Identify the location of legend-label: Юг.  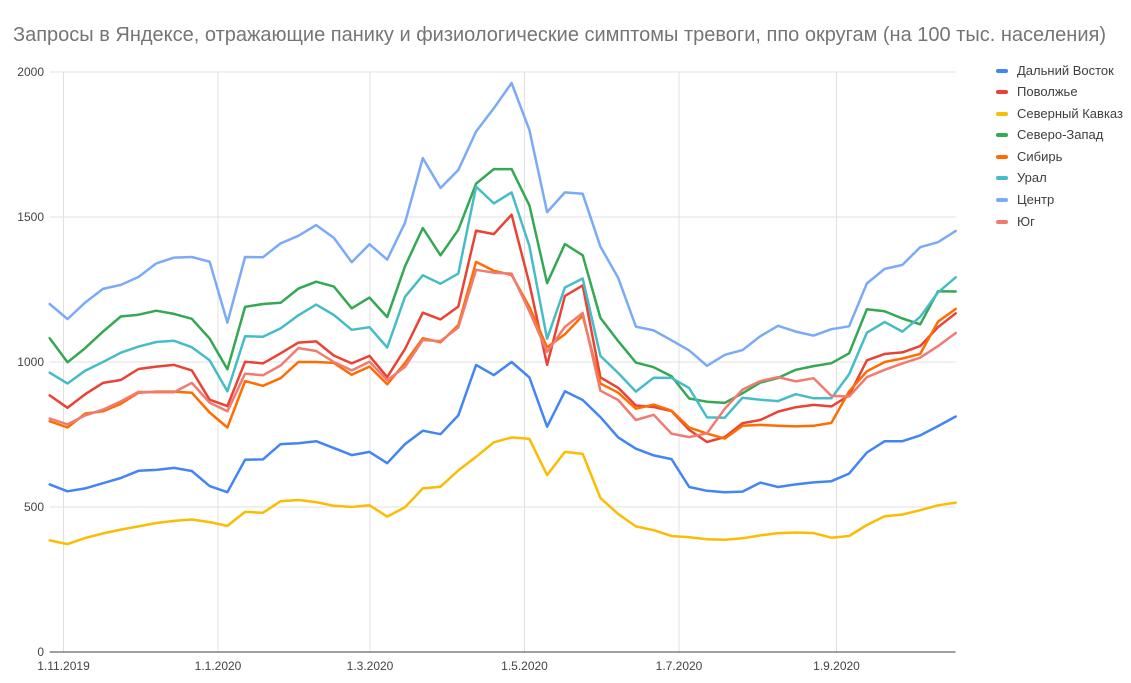
(1026, 221).